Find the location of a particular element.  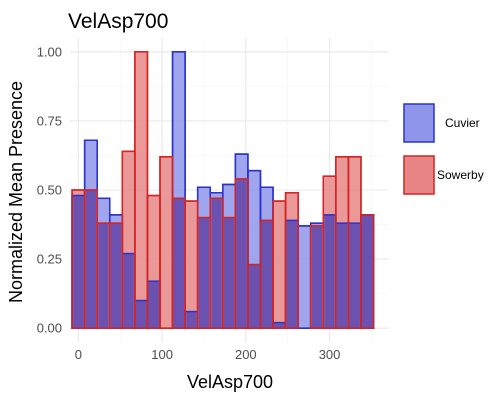

legend-key-sowerby is located at coordinates (419, 175).